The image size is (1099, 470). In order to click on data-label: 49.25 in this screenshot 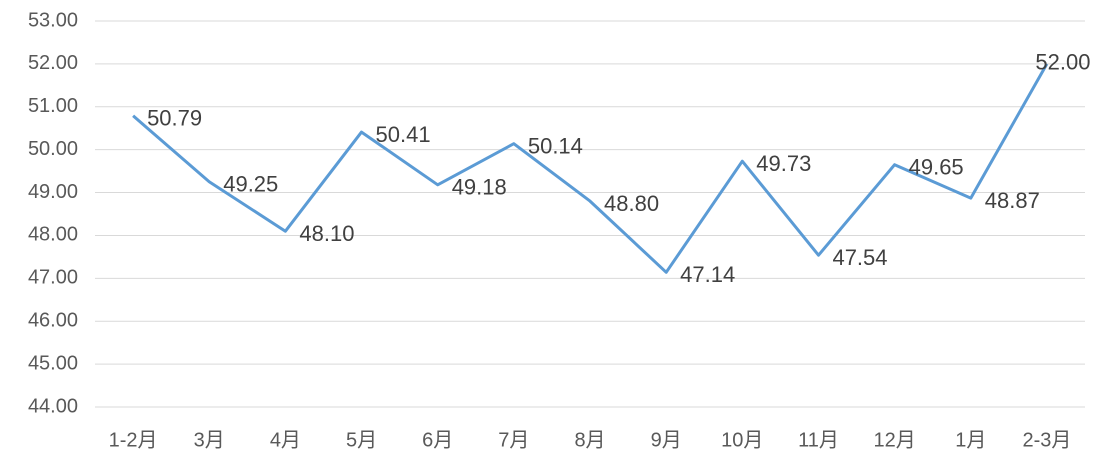, I will do `click(250, 184)`.